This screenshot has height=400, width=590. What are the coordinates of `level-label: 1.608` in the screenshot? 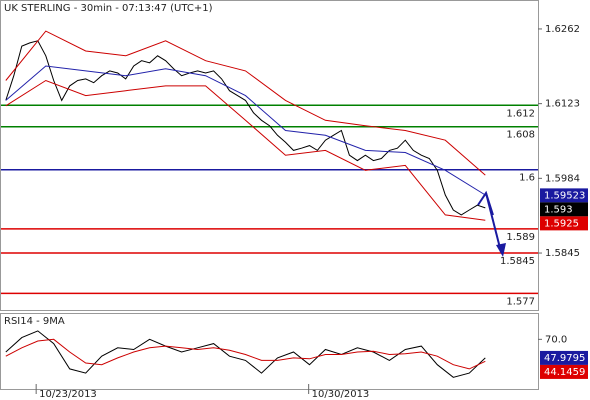 It's located at (520, 135).